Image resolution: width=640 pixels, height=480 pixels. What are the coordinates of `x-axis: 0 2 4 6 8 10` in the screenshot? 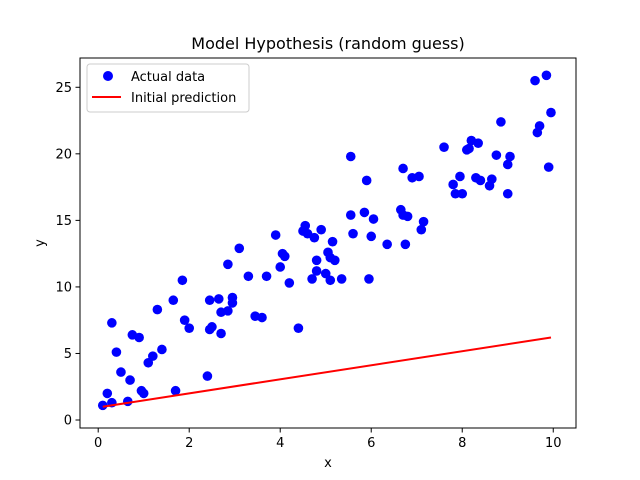 It's located at (328, 439).